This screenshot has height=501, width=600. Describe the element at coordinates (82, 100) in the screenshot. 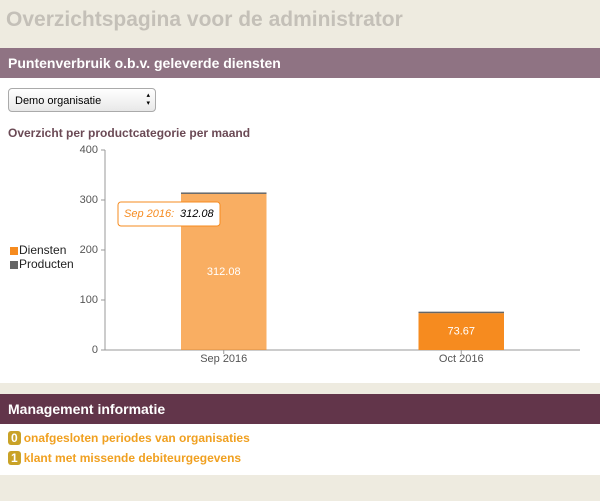

I see `organisation-select: Demo organisatie` at that location.